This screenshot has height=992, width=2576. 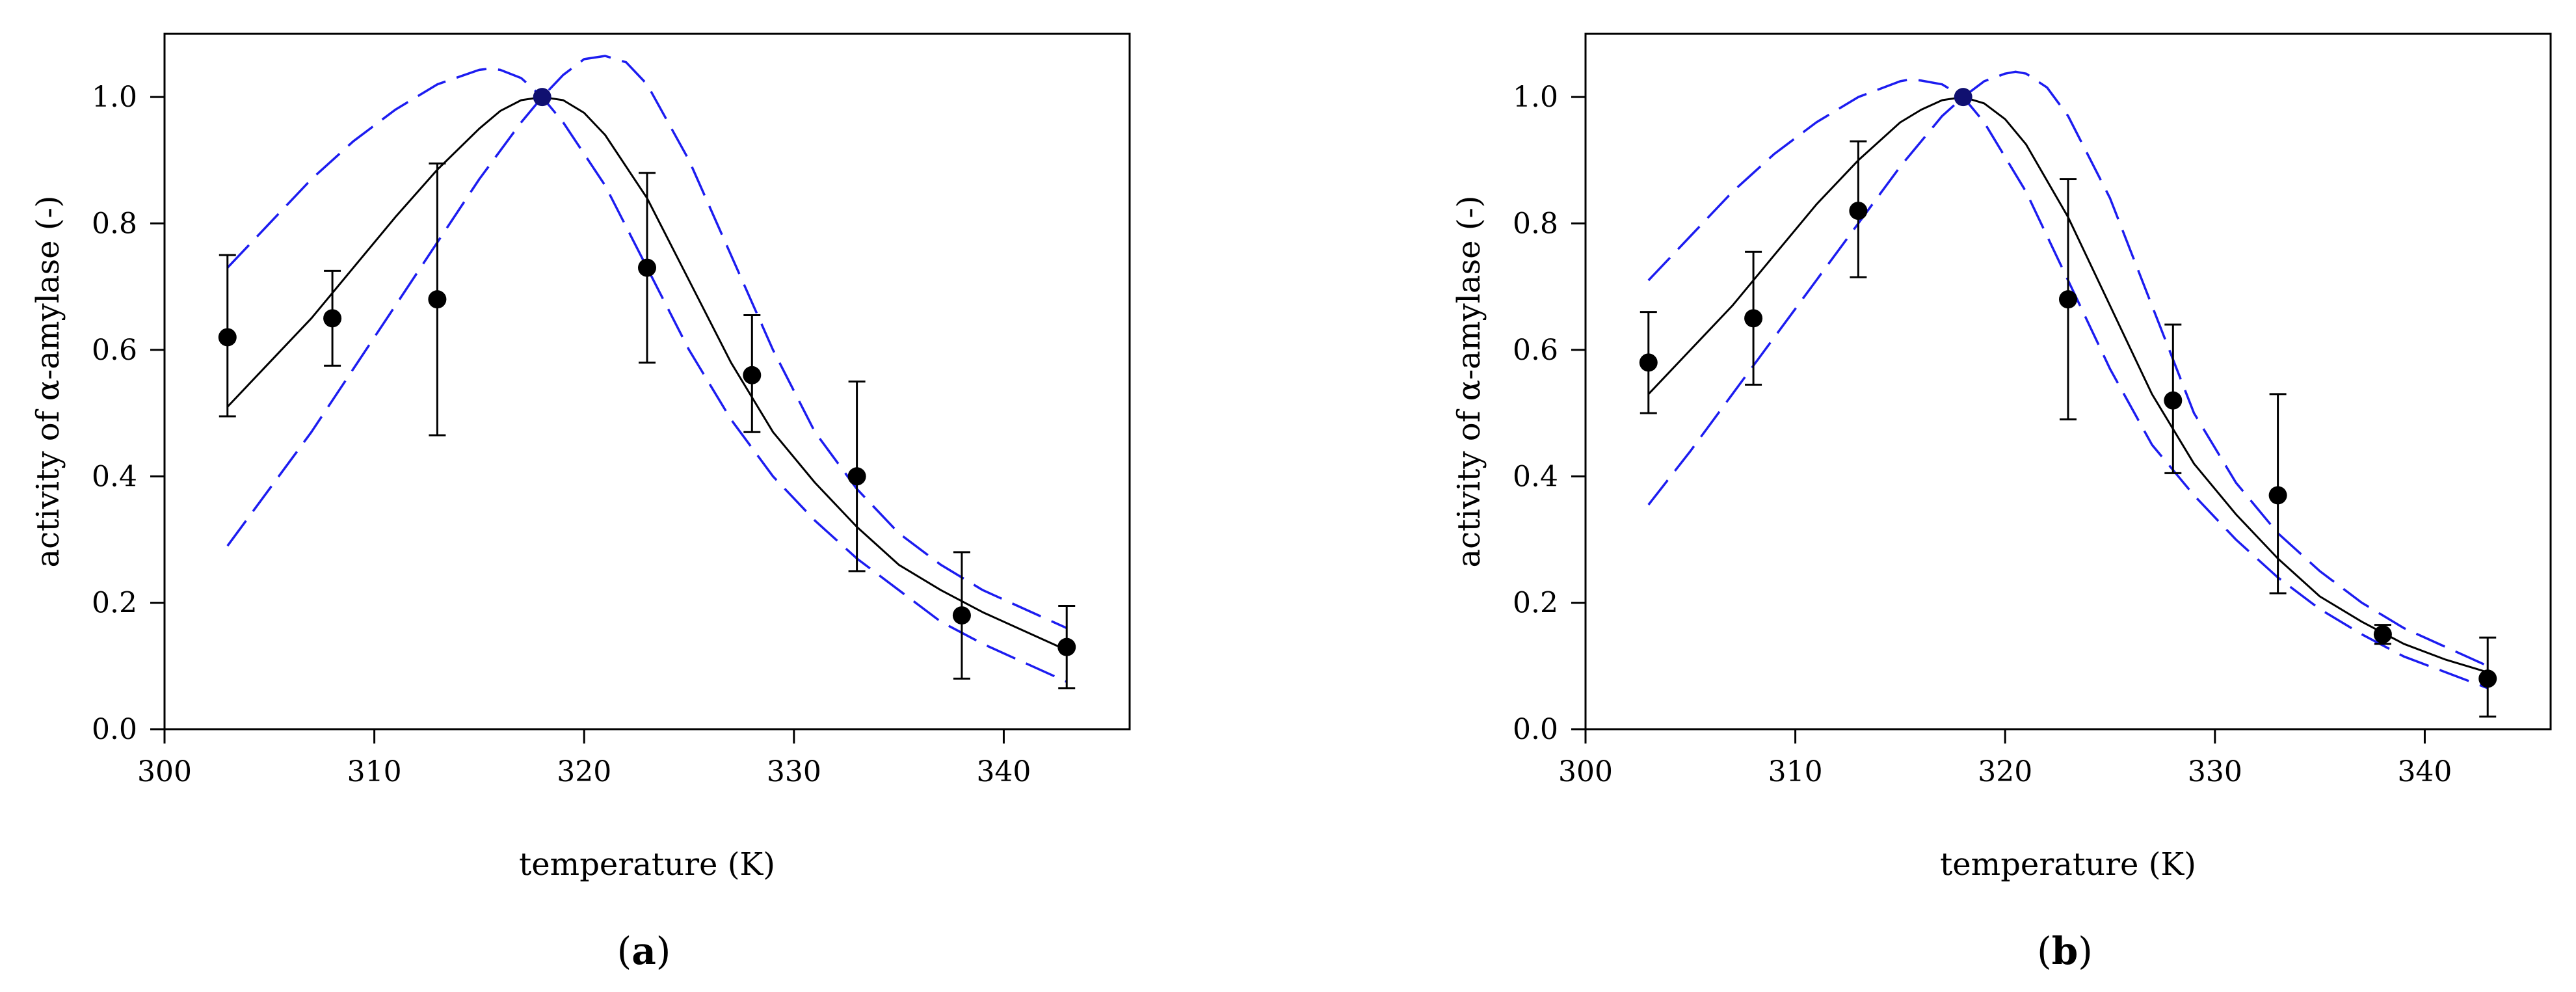 What do you see at coordinates (1536, 729) in the screenshot?
I see `y-tick-label-b: 0.0` at bounding box center [1536, 729].